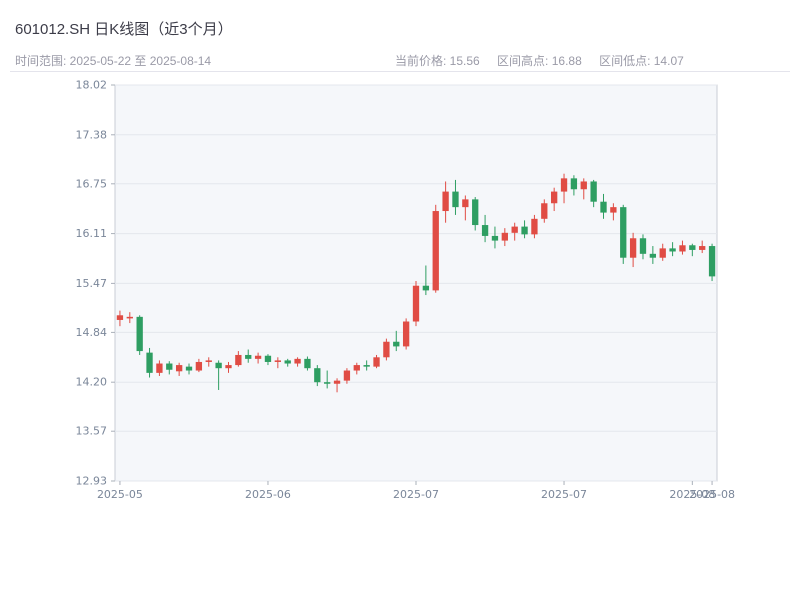 The width and height of the screenshot is (800, 600). Describe the element at coordinates (92, 431) in the screenshot. I see `svg-text: 13.57` at that location.